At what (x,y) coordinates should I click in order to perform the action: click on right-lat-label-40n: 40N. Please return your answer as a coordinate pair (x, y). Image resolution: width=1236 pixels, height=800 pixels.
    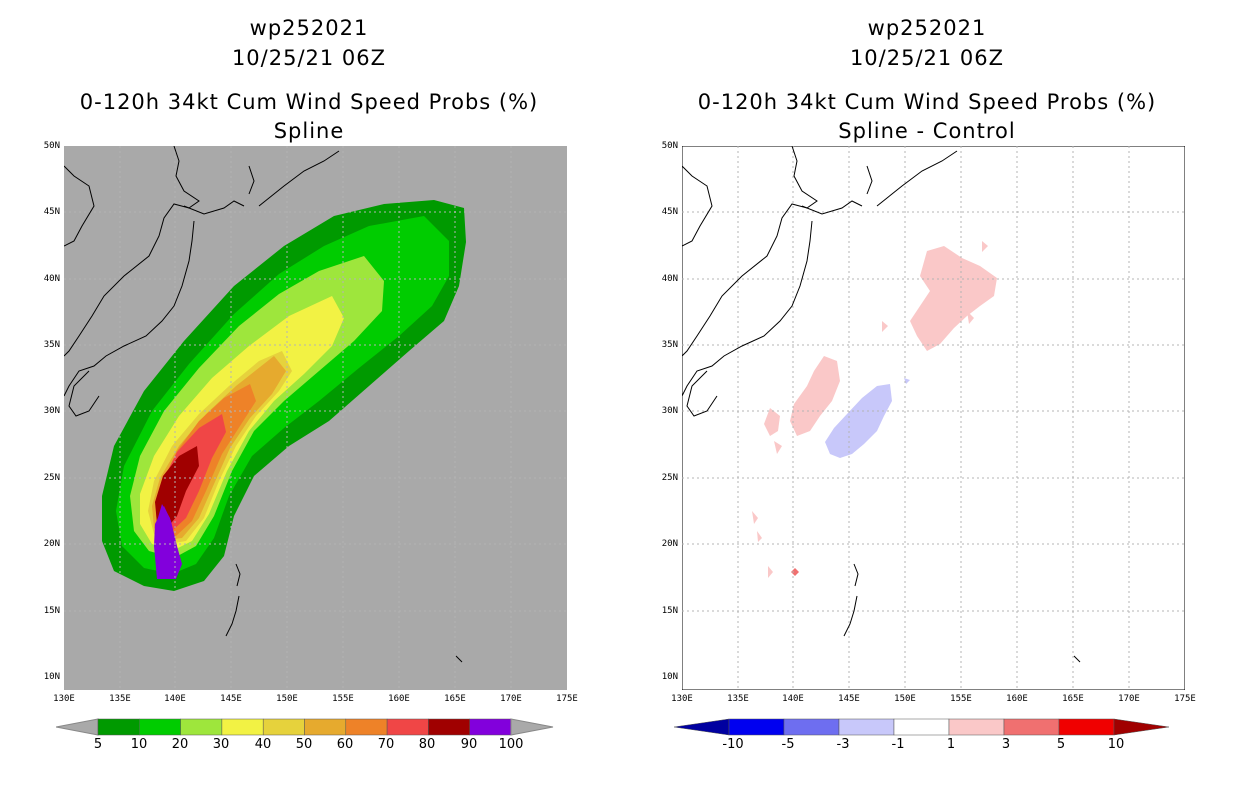
    Looking at the image, I should click on (669, 279).